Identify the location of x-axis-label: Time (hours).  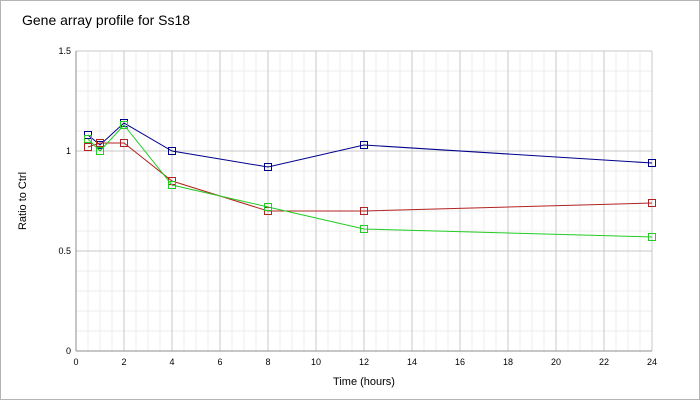
(364, 382).